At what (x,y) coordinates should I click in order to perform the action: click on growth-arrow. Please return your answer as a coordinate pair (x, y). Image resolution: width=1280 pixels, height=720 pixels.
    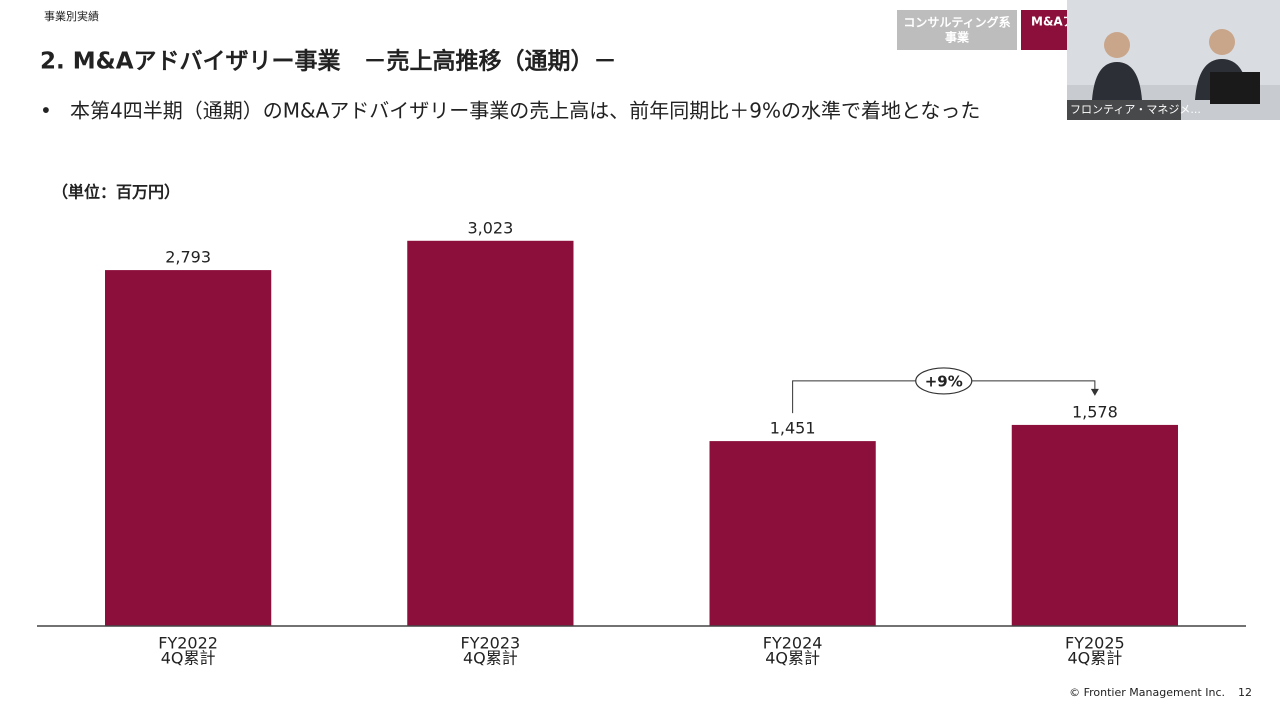
    Looking at the image, I should click on (1094, 392).